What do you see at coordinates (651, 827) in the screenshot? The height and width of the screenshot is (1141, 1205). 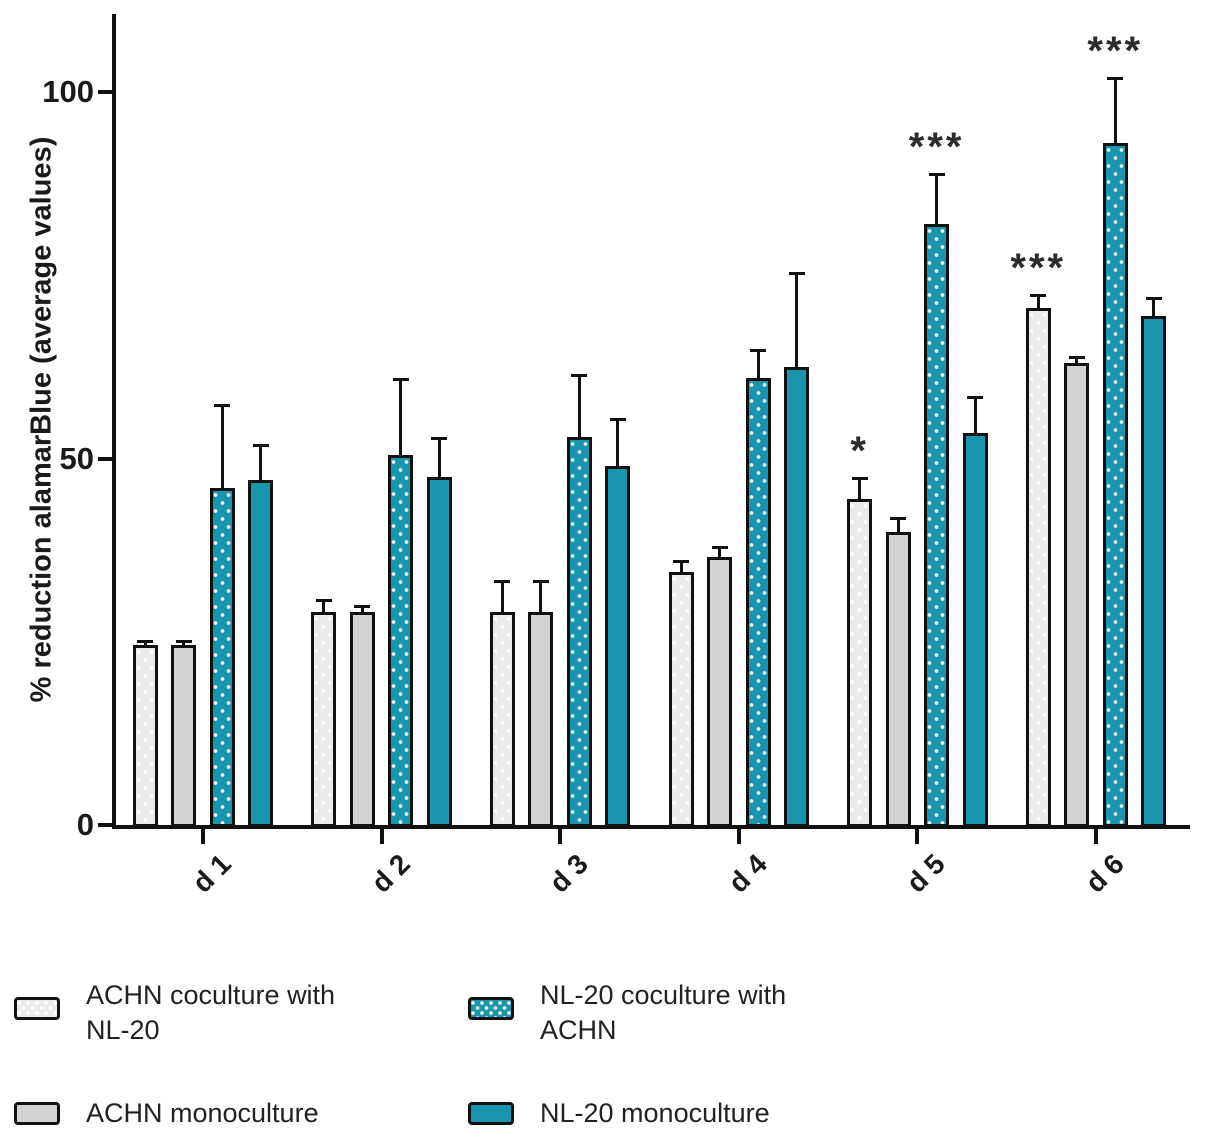 I see `x-axis-line` at bounding box center [651, 827].